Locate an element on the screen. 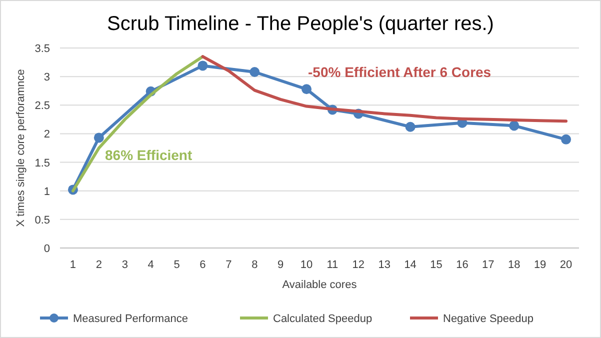 The image size is (601, 338). y-tick-label: 3 is located at coordinates (47, 78).